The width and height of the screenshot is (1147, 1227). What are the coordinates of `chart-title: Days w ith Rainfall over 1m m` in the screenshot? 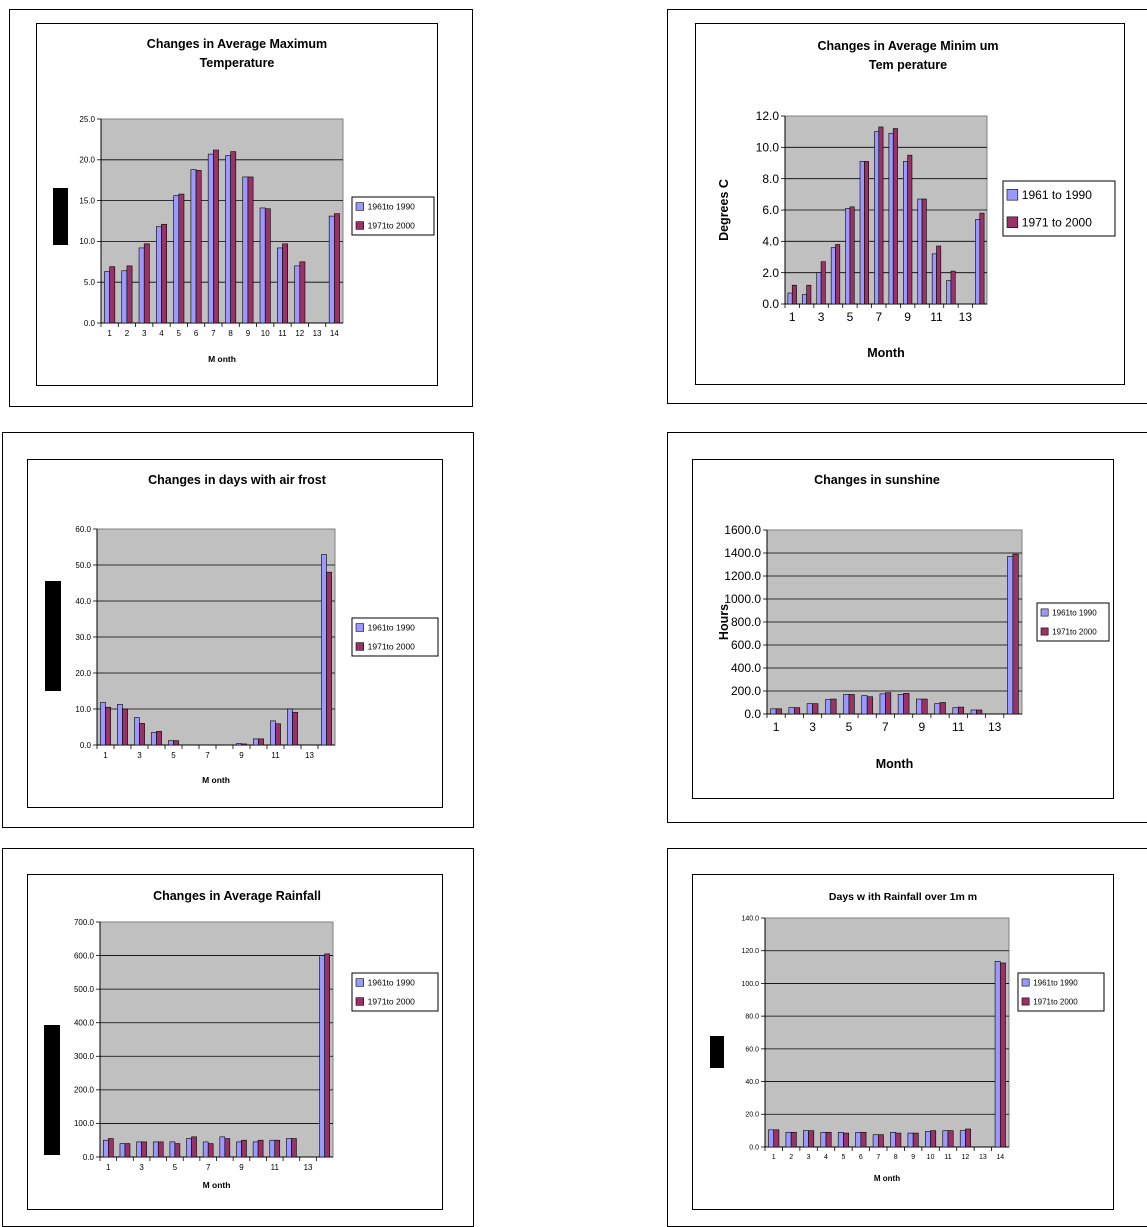 It's located at (903, 897).